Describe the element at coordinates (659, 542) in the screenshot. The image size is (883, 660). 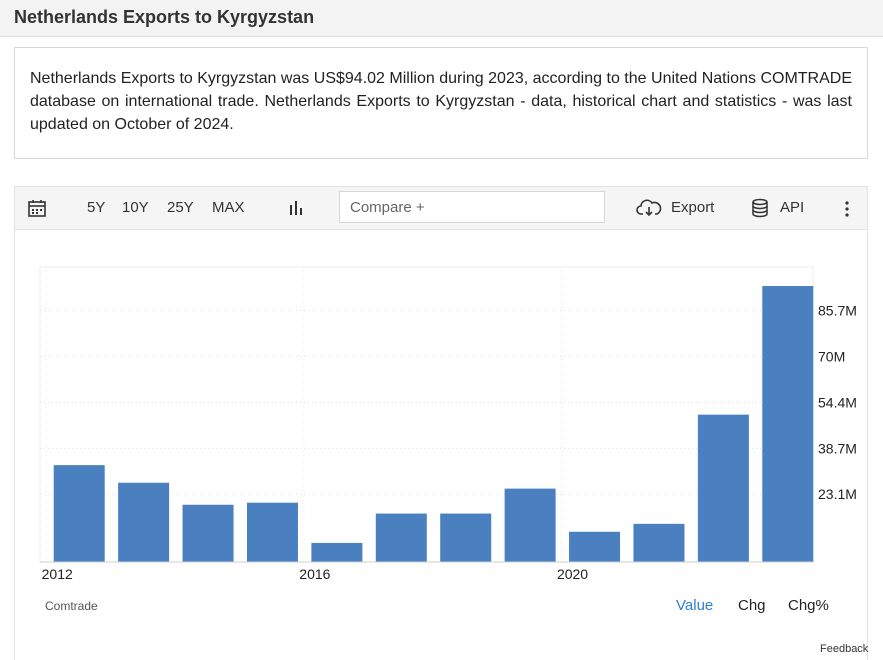
I see `bar-2021` at that location.